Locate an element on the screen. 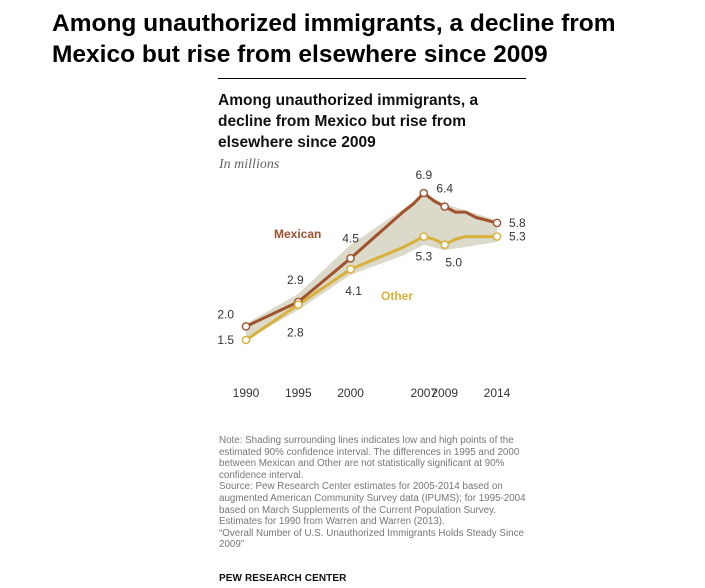  other-value-label-2014: 5.3 is located at coordinates (517, 237).